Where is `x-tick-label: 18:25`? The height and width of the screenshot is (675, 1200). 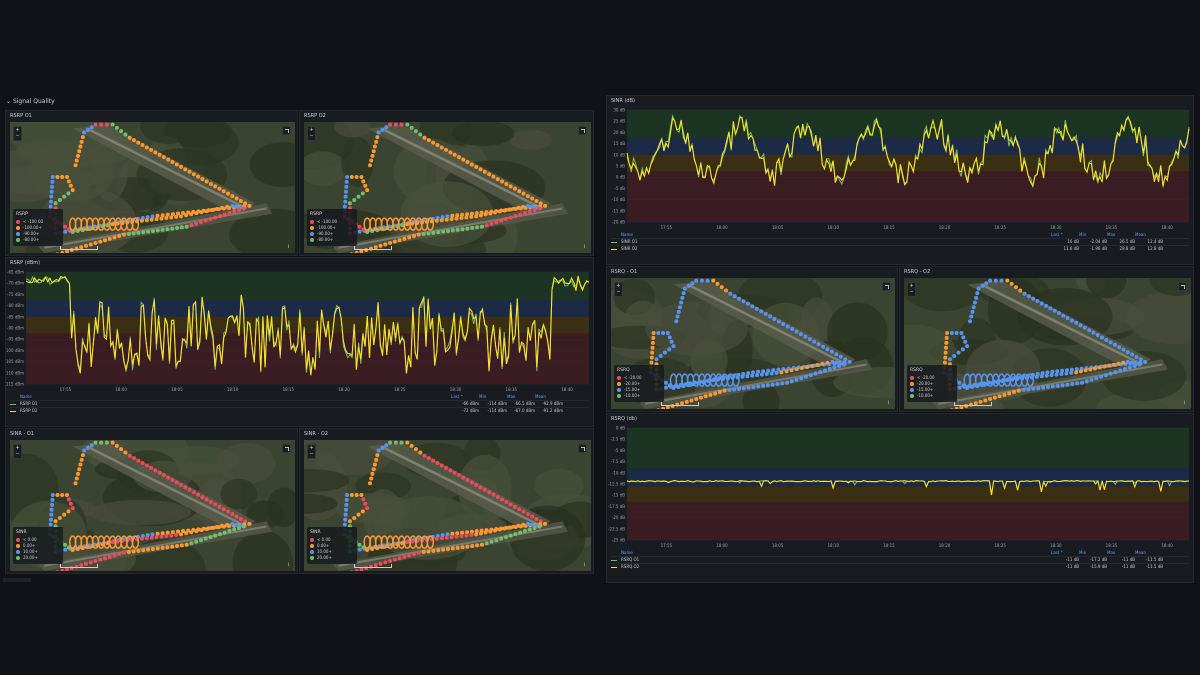 x-tick-label: 18:25 is located at coordinates (1000, 545).